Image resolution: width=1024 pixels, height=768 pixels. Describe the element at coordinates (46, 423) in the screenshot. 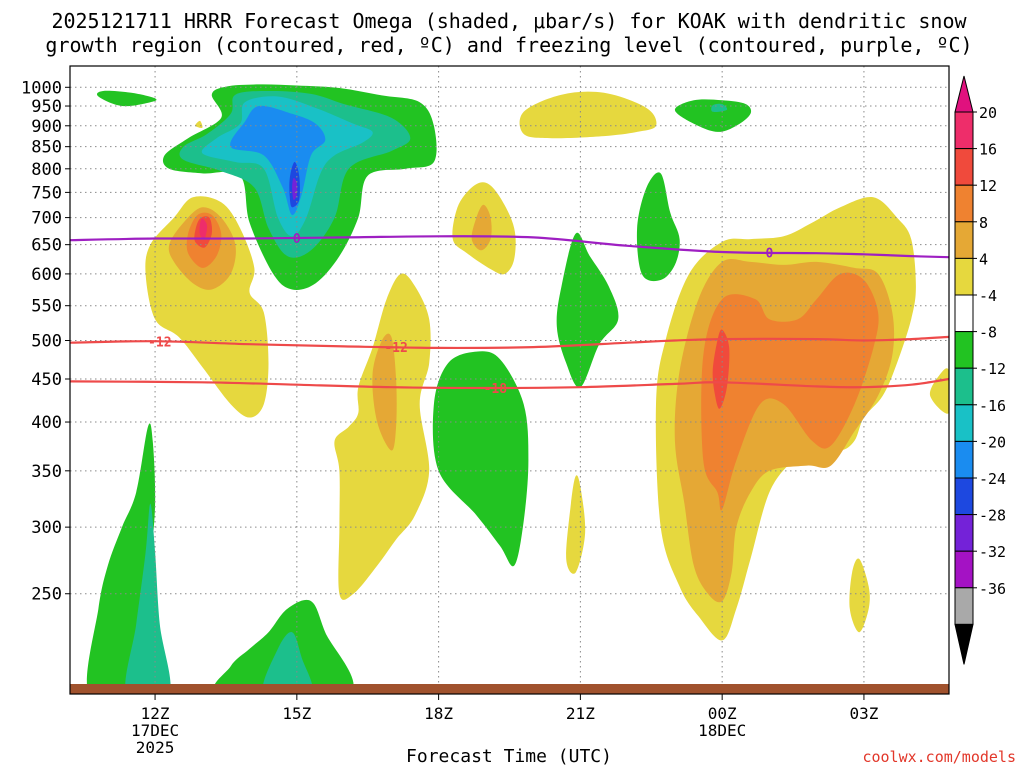

I see `y-tick-label-400: 400` at that location.